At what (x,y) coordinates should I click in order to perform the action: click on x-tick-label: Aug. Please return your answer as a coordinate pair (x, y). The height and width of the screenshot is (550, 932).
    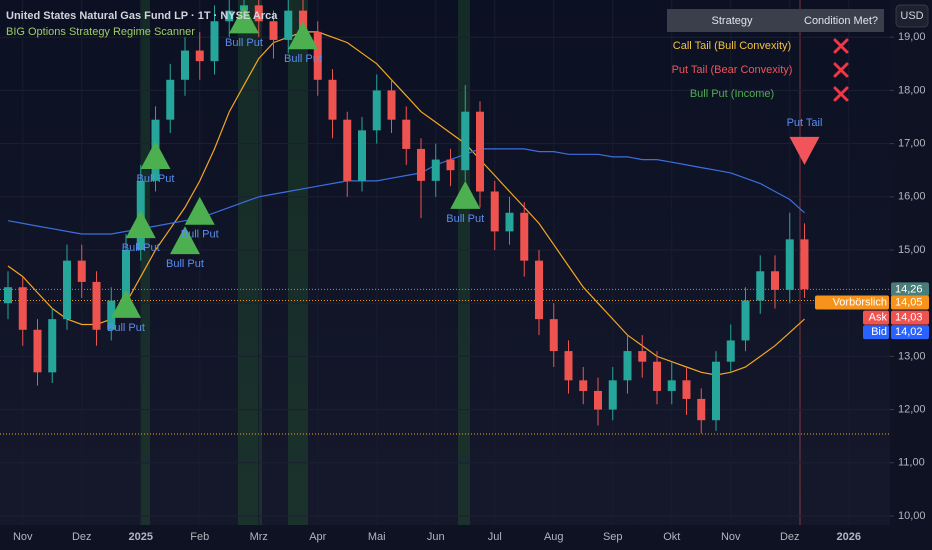
    Looking at the image, I should click on (554, 537).